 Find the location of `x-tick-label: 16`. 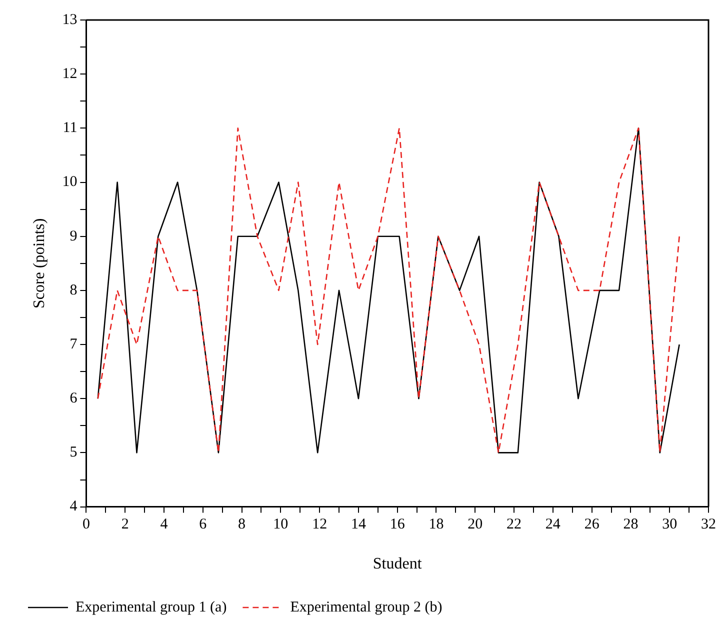

x-tick-label: 16 is located at coordinates (398, 524).